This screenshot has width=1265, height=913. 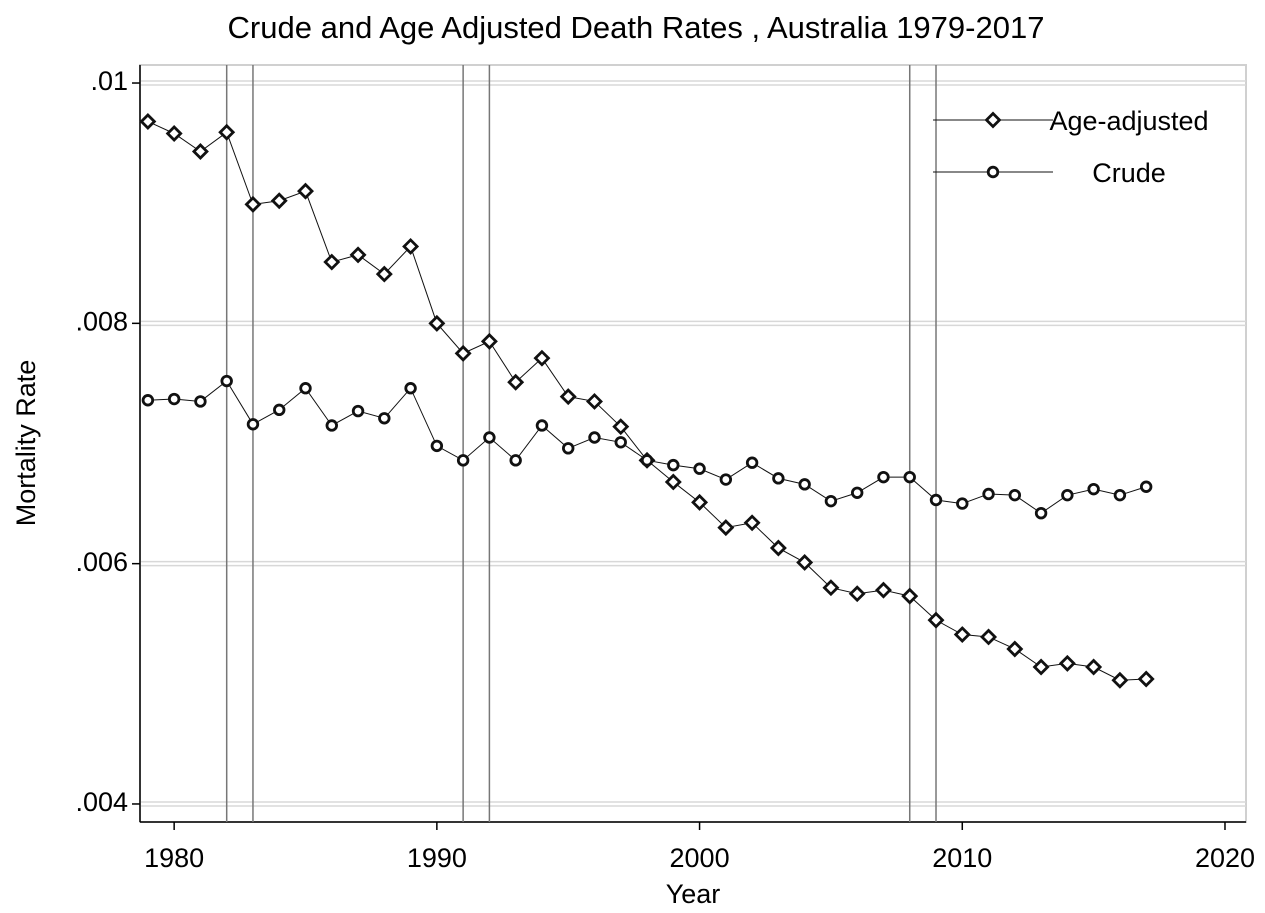 I want to click on x-axis-label: Year, so click(x=693, y=894).